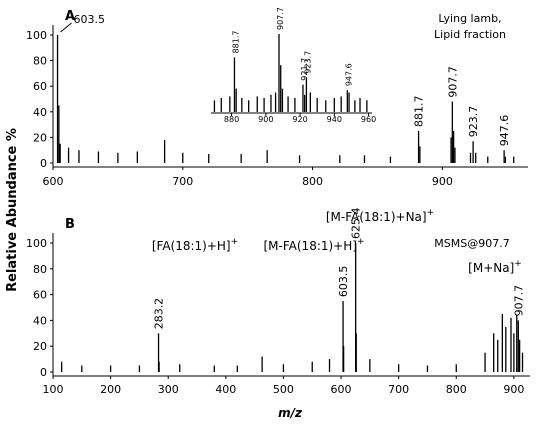 This screenshot has height=426, width=550. I want to click on ion-annotation: [M-FA(18:1)+Na]+, so click(380, 216).